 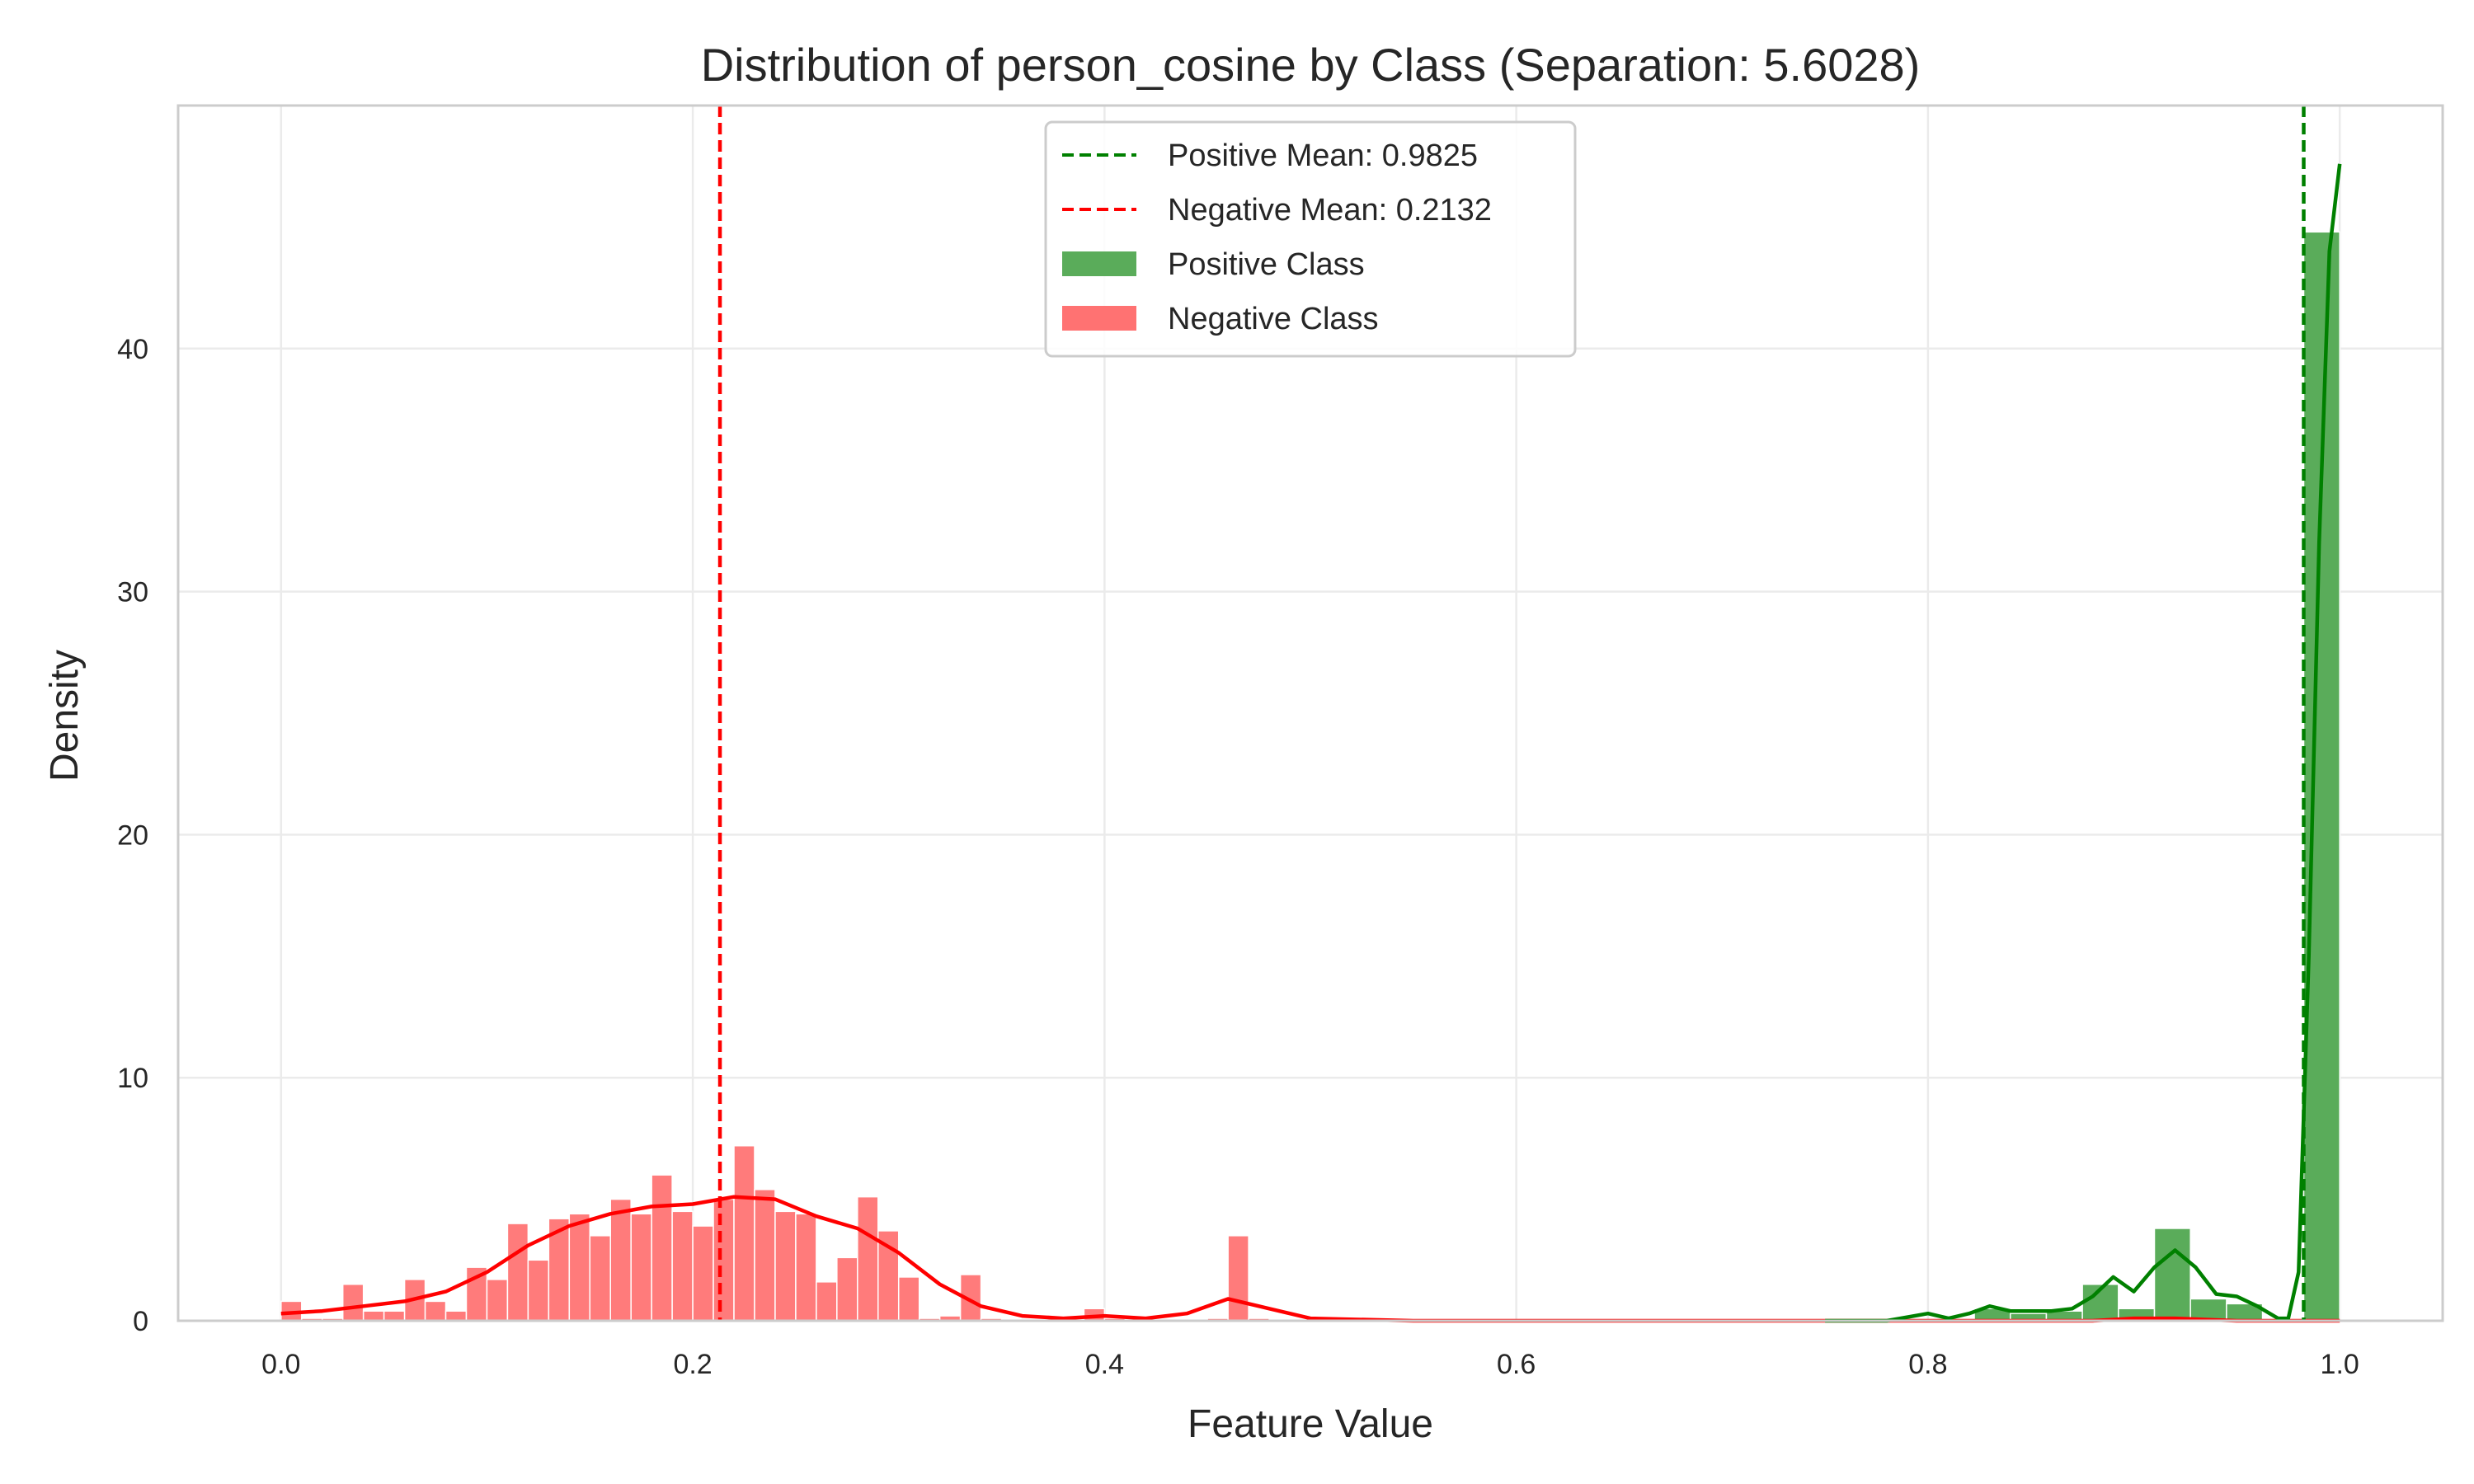 I want to click on y-axis-ticks: 0 10 20 30 40, so click(x=132, y=835).